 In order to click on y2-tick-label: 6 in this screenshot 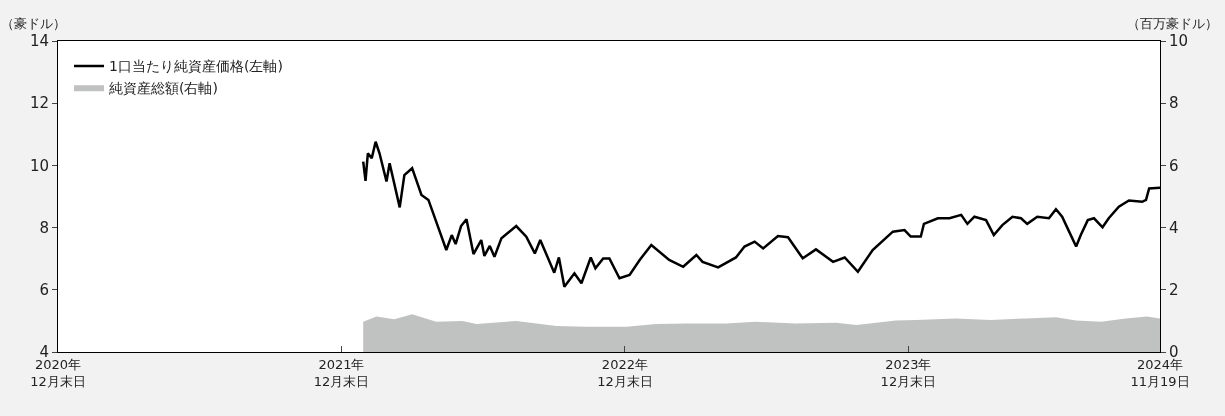, I will do `click(1174, 165)`.